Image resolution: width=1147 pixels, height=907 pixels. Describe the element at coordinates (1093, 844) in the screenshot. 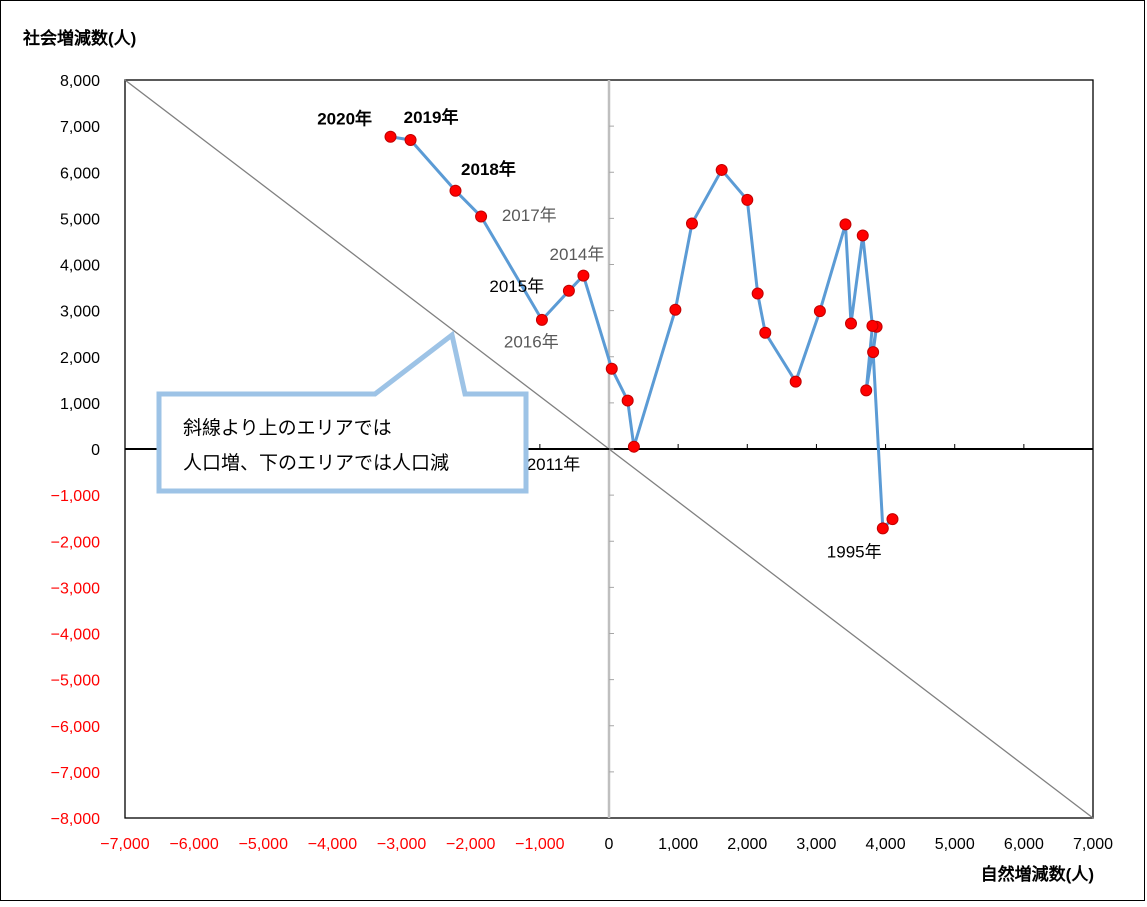

I see `x-tick-label: 7,000` at that location.